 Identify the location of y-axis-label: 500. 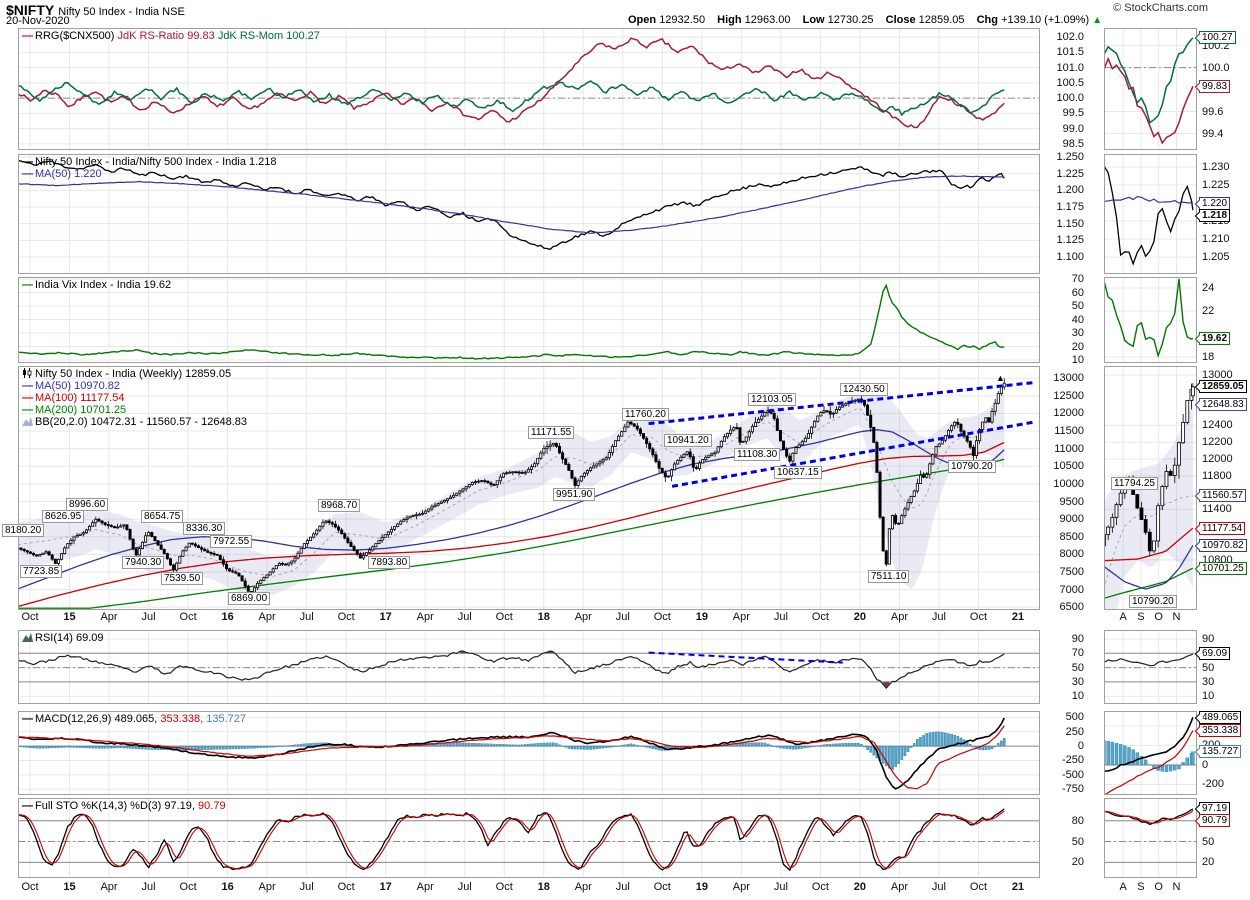
(1074, 717).